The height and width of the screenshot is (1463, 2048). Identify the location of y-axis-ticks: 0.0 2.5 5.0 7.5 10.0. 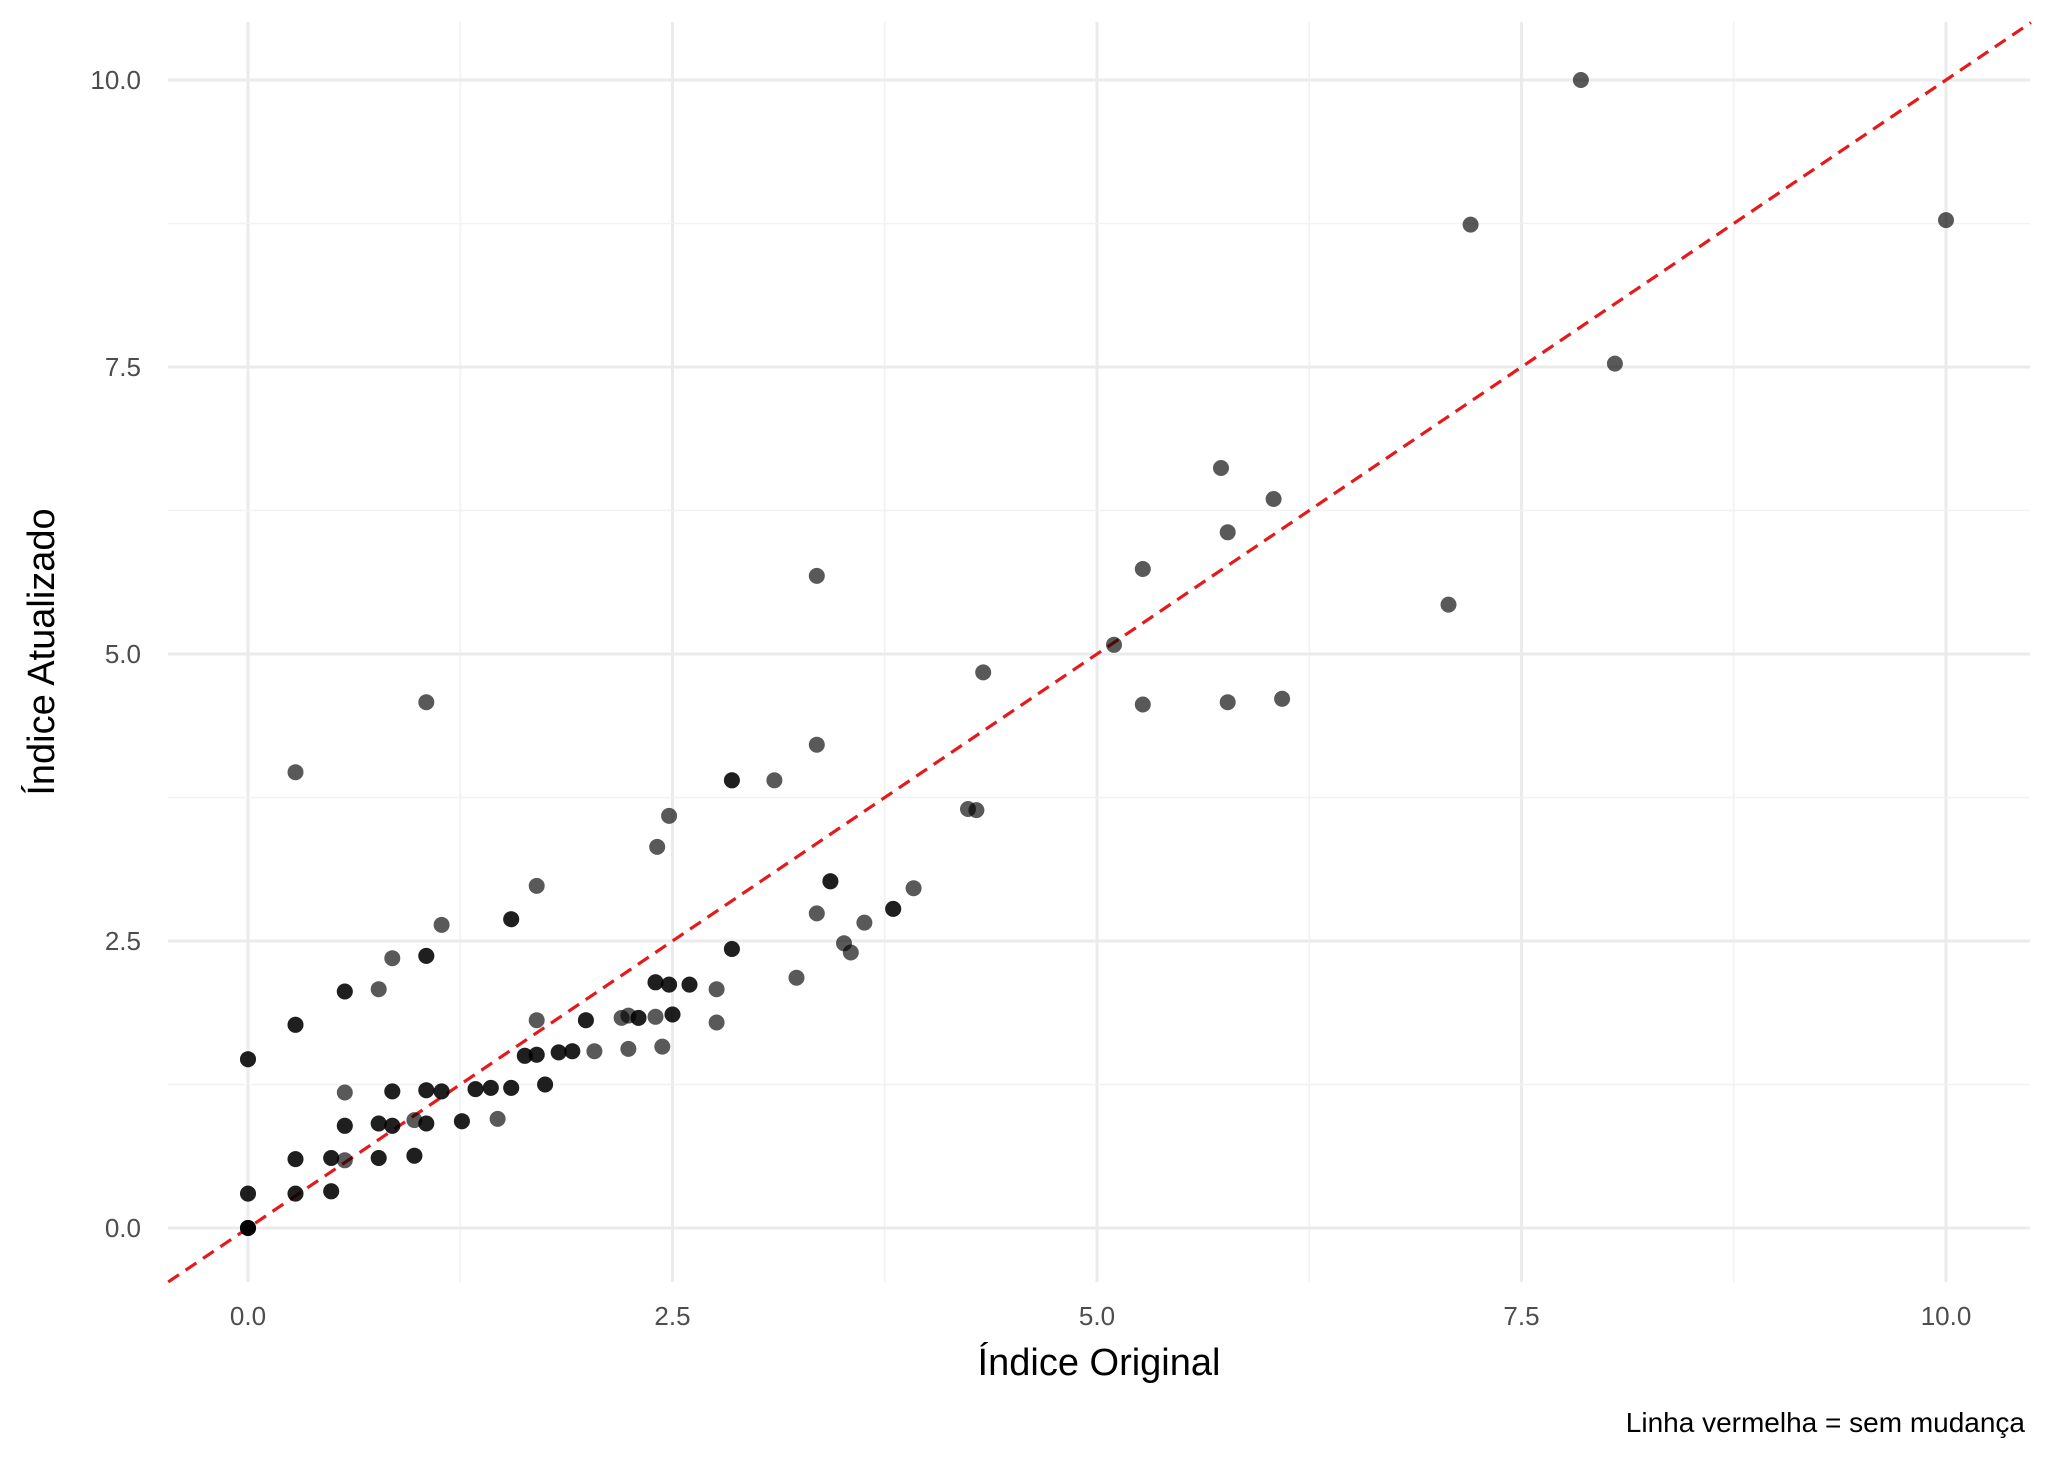
(115, 654).